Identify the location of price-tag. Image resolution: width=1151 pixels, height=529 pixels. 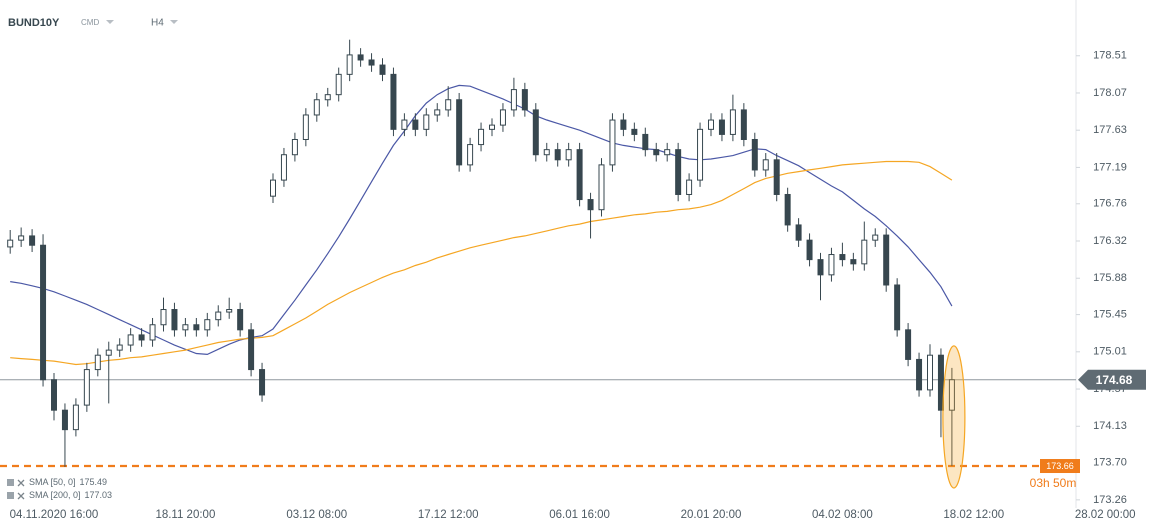
(1112, 379).